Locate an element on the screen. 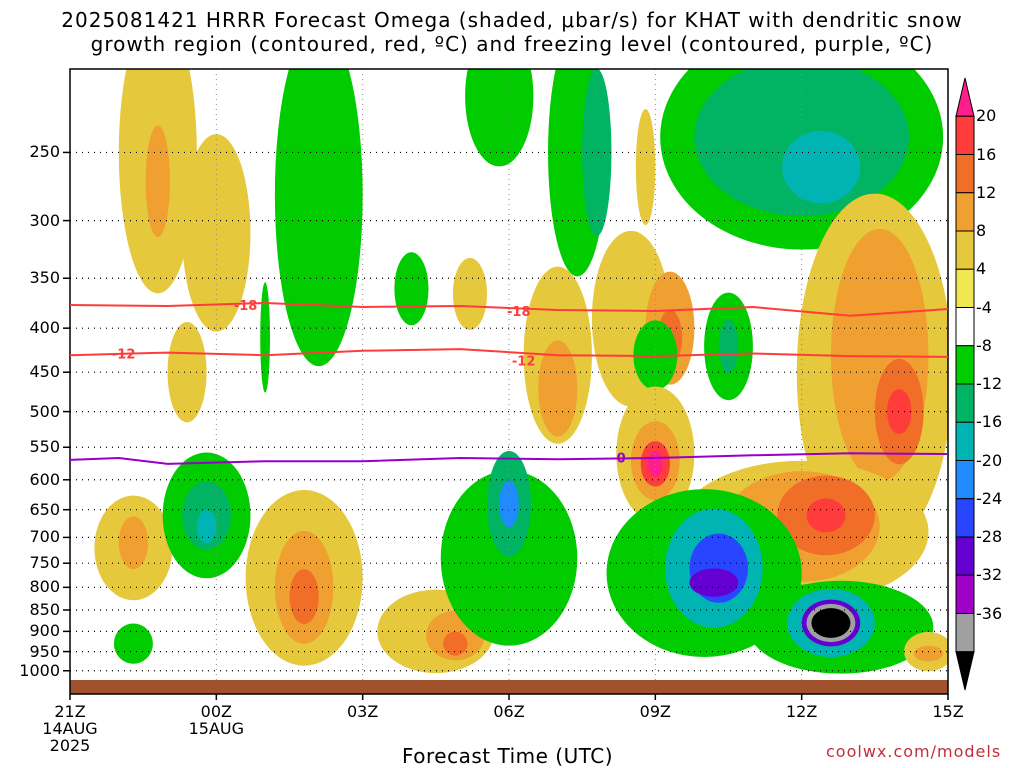 This screenshot has height=768, width=1024. colorbar-label: 12 is located at coordinates (986, 192).